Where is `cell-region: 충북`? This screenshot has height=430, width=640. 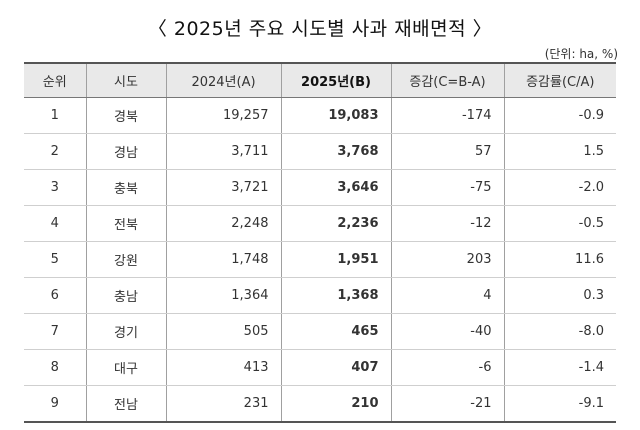 cell-region: 충북 is located at coordinates (125, 187).